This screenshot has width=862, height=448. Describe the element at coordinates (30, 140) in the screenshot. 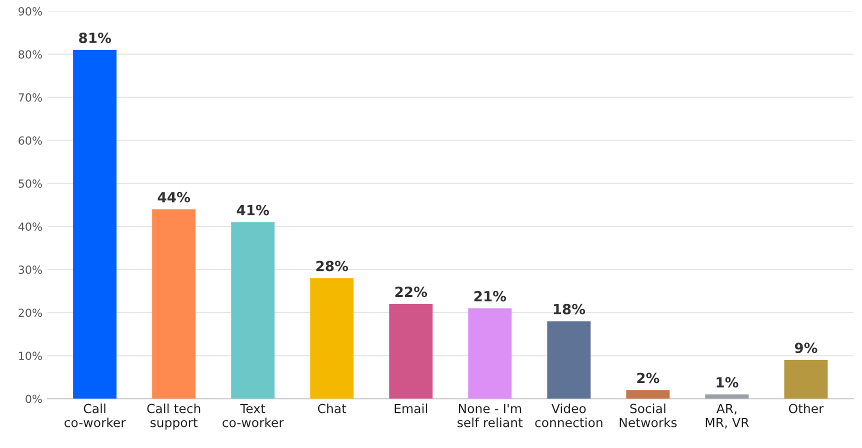

I see `y-tick-label: 60%` at that location.